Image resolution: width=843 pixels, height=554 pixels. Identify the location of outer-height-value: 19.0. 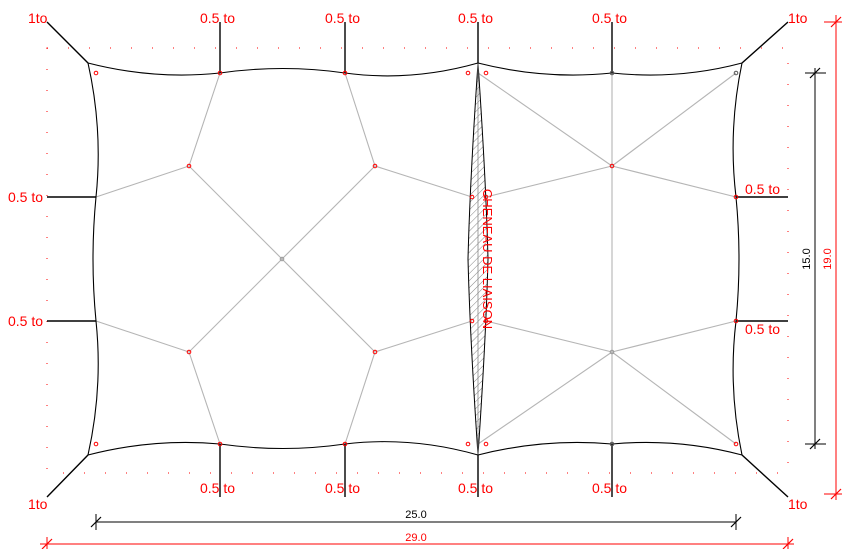
(828, 258).